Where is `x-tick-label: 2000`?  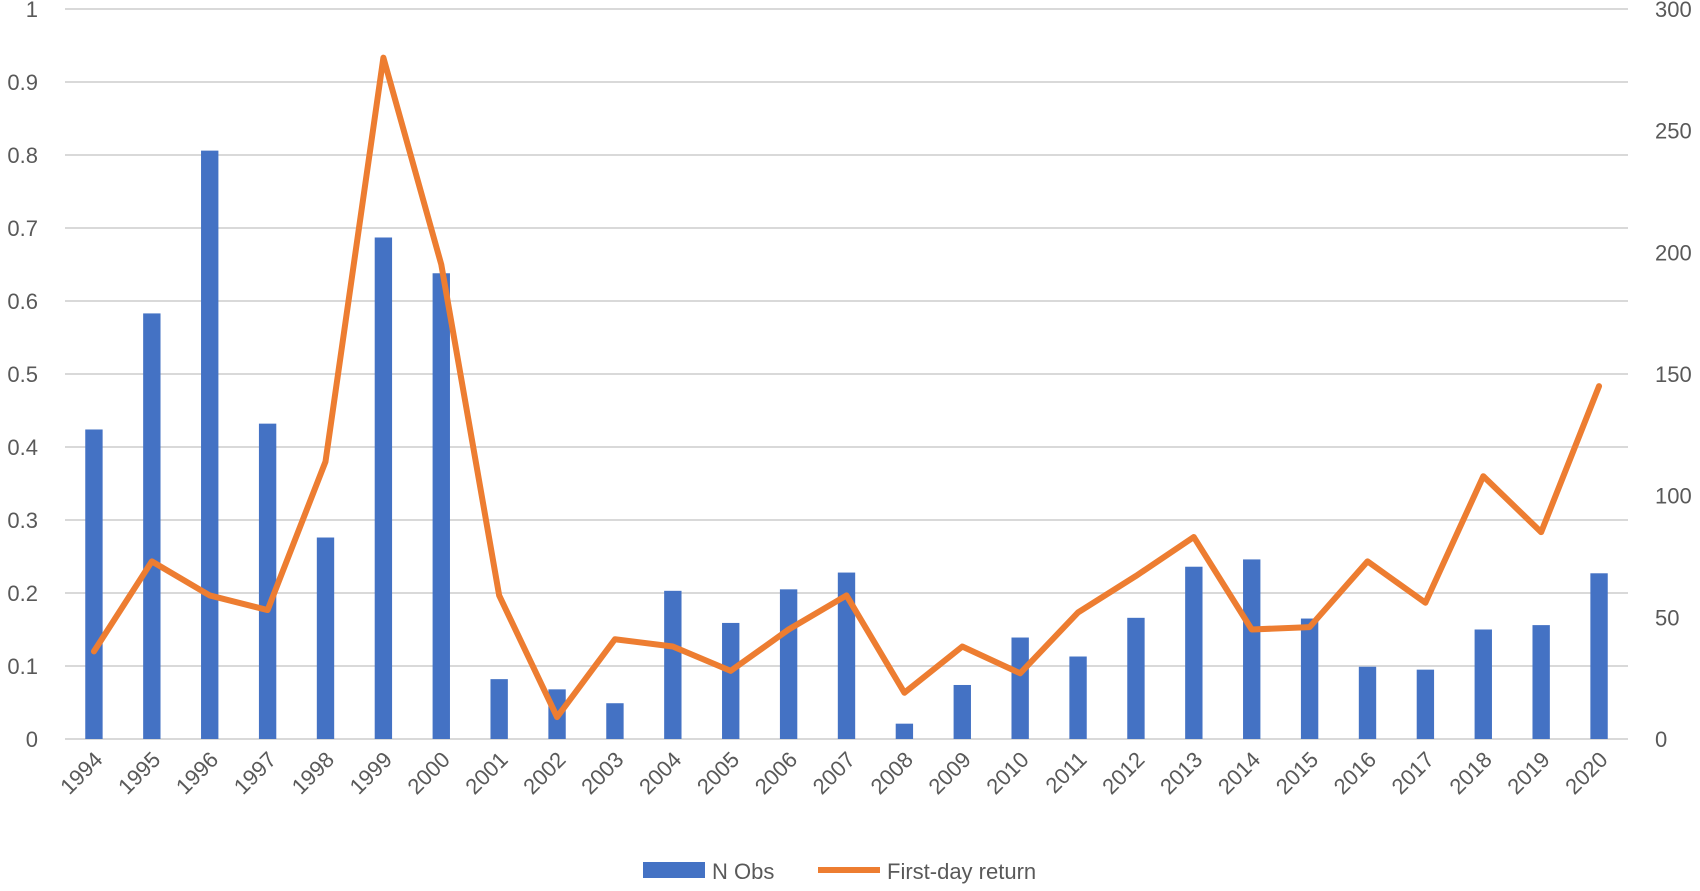 x-tick-label: 2000 is located at coordinates (429, 773).